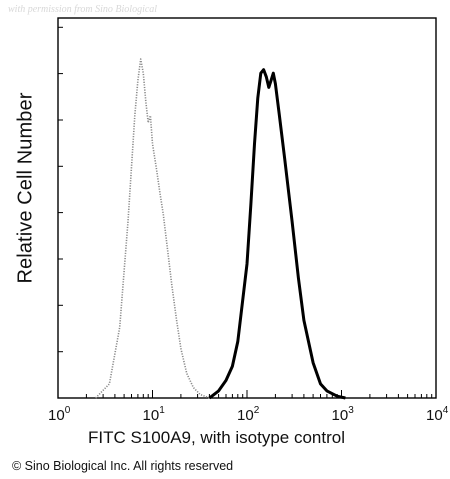 Image resolution: width=450 pixels, height=479 pixels. What do you see at coordinates (247, 394) in the screenshot?
I see `x-axis-ticks` at bounding box center [247, 394].